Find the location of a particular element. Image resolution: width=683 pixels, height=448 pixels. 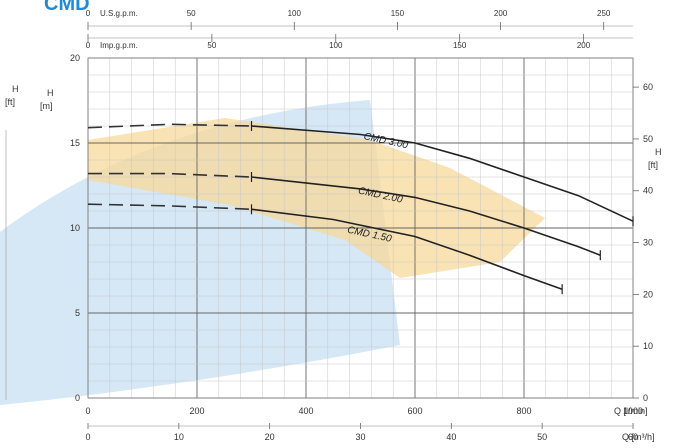

x2-tick-label: 10 is located at coordinates (179, 437).